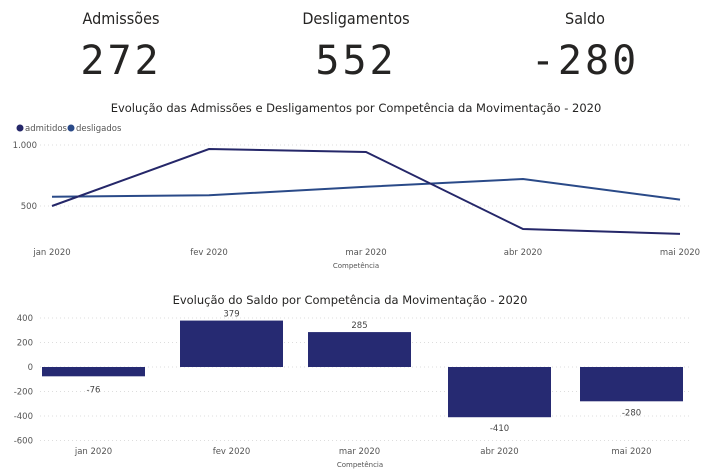  I want to click on data-label: -410, so click(499, 429).